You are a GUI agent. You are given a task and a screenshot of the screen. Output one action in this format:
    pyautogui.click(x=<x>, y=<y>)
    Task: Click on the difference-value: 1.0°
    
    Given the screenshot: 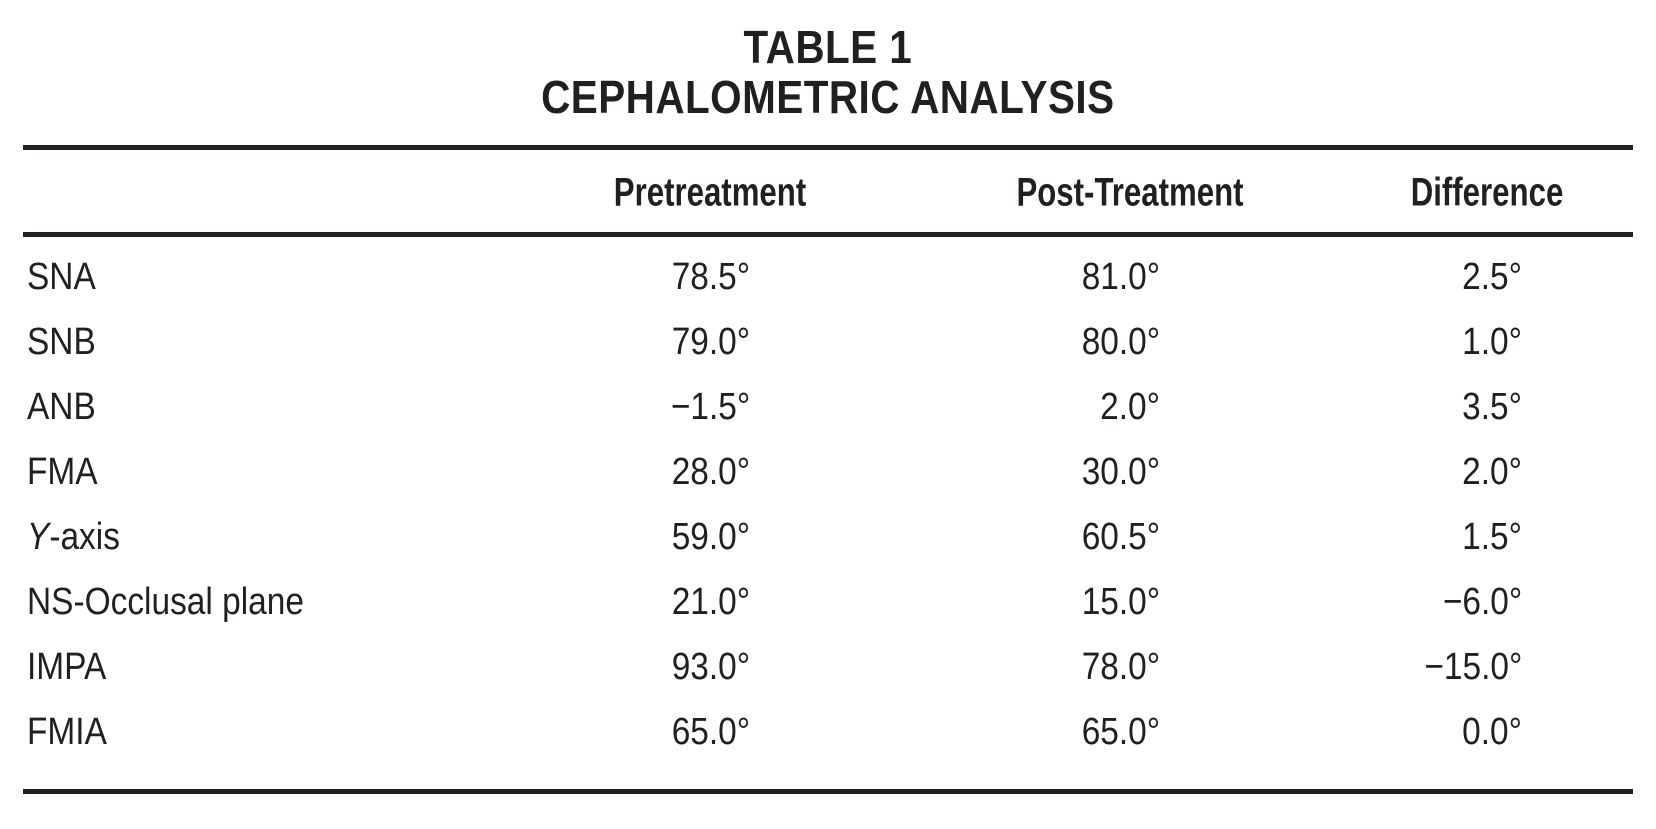 What is the action you would take?
    pyautogui.click(x=1492, y=342)
    